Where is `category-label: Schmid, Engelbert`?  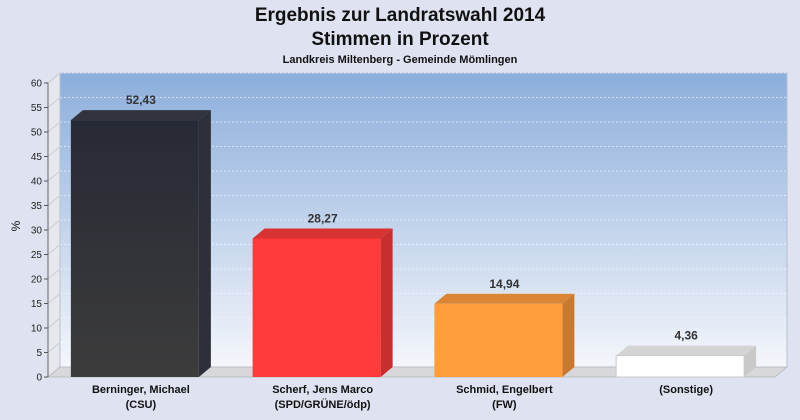 category-label: Schmid, Engelbert is located at coordinates (504, 390).